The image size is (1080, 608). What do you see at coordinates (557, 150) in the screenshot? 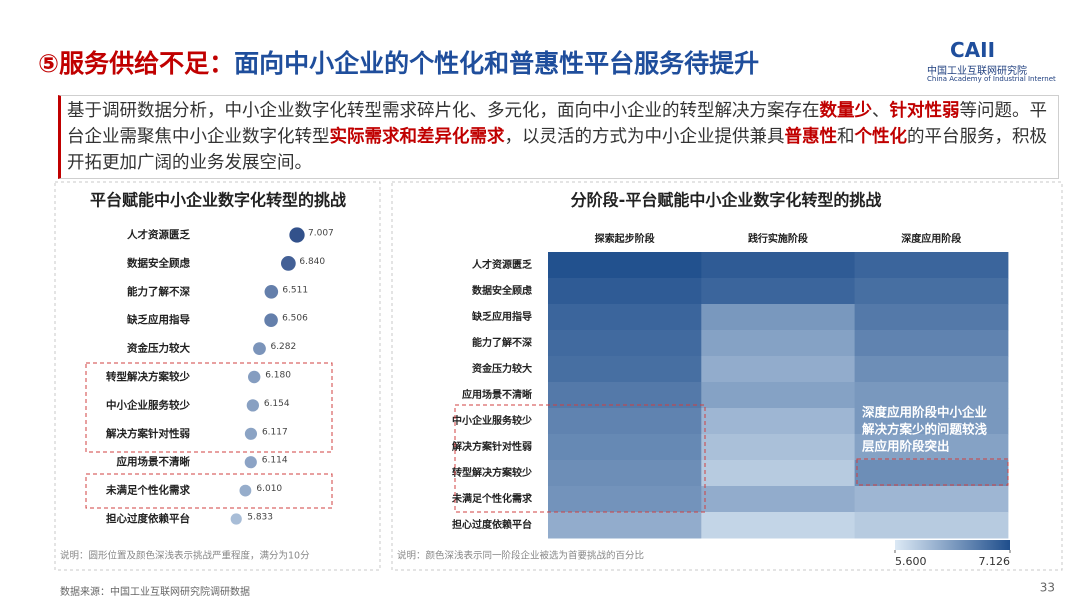
I see `intro-run: 的平台服务，积极开拓更加广阔的业务发展空间。` at bounding box center [557, 150].